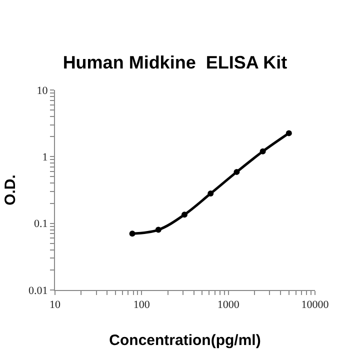 This screenshot has height=350, width=350. What do you see at coordinates (45, 158) in the screenshot?
I see `y-tick-label: 1` at bounding box center [45, 158].